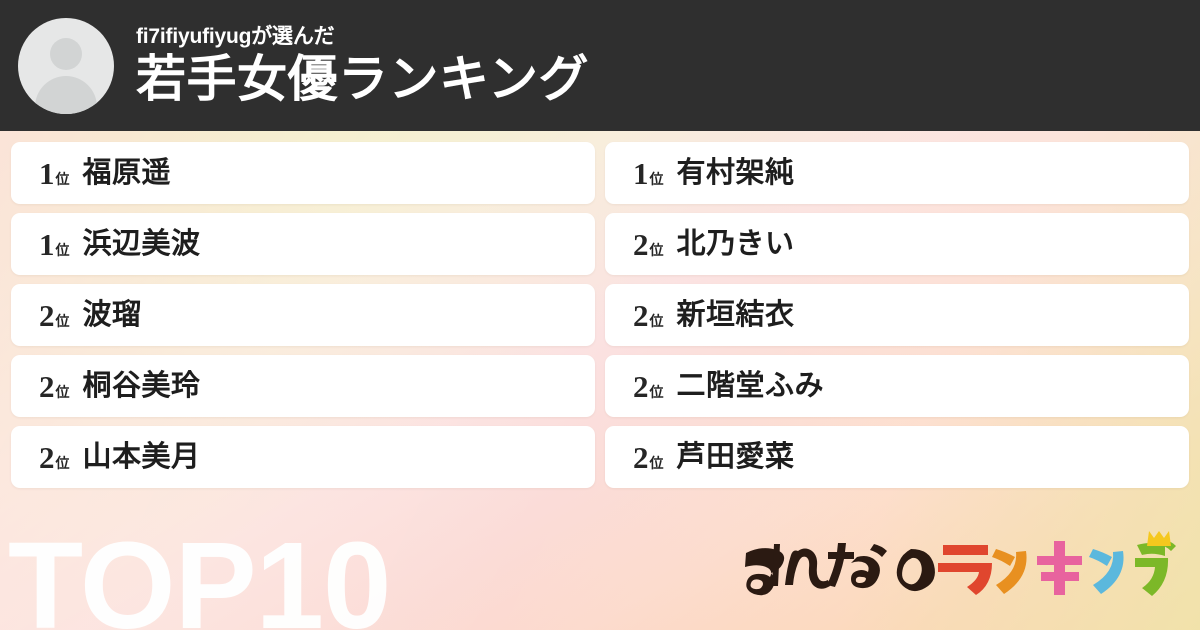  Describe the element at coordinates (303, 173) in the screenshot. I see `ranking-item: 1 位福原遥` at that location.